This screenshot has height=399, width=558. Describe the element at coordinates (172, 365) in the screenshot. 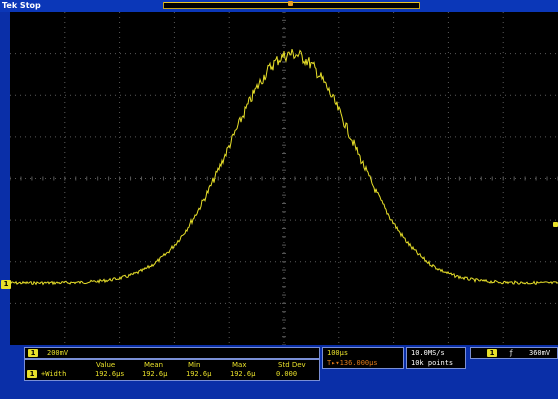

I see `measurement-headers: Value Mean Min Max Std Dev` at that location.